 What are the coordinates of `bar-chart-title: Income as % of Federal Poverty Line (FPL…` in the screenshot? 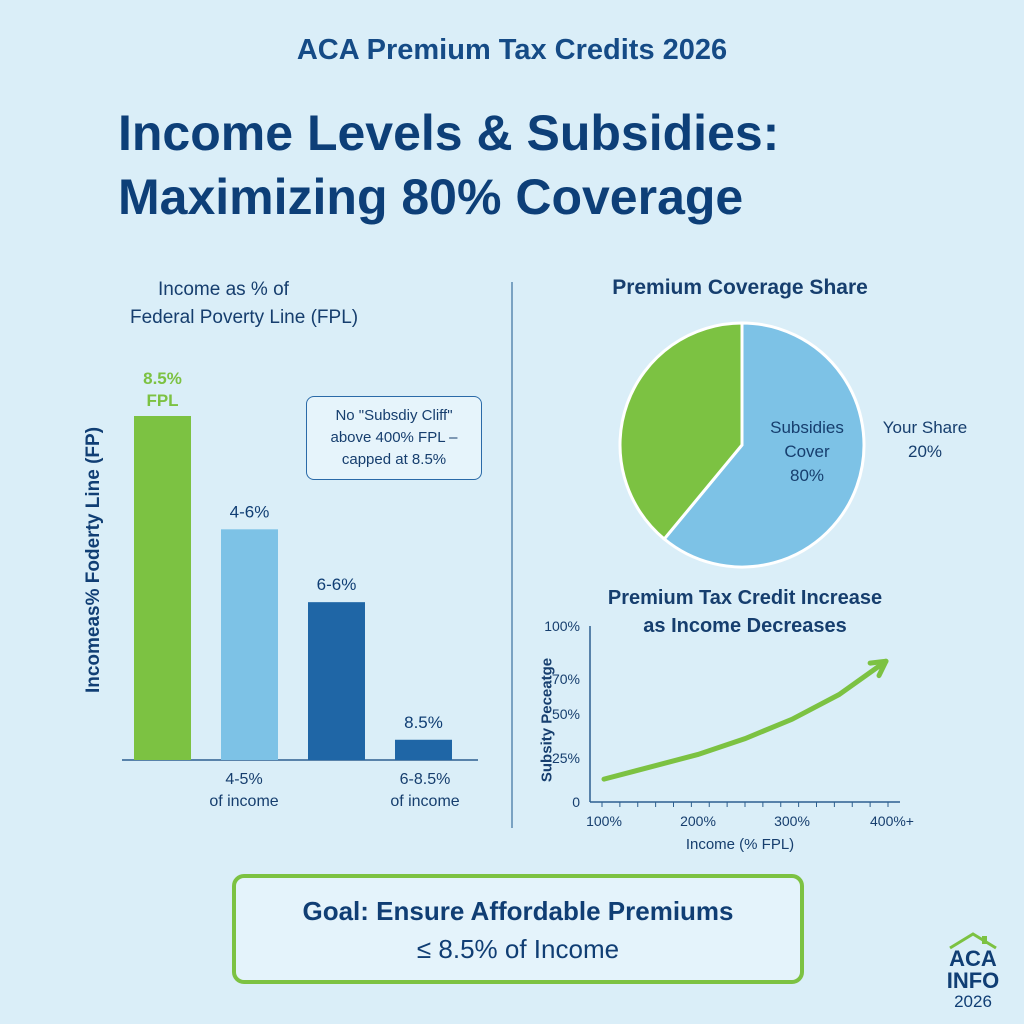 It's located at (290, 304).